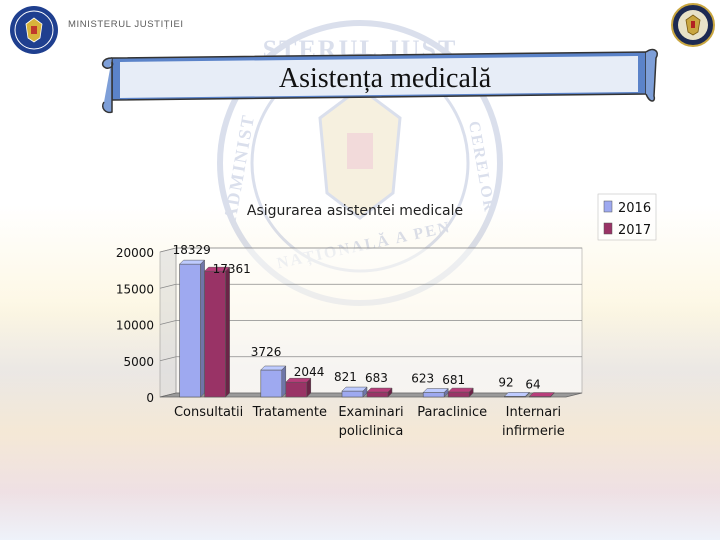 The height and width of the screenshot is (540, 720). Describe the element at coordinates (385, 78) in the screenshot. I see `slide-title: Asistența medicală` at that location.